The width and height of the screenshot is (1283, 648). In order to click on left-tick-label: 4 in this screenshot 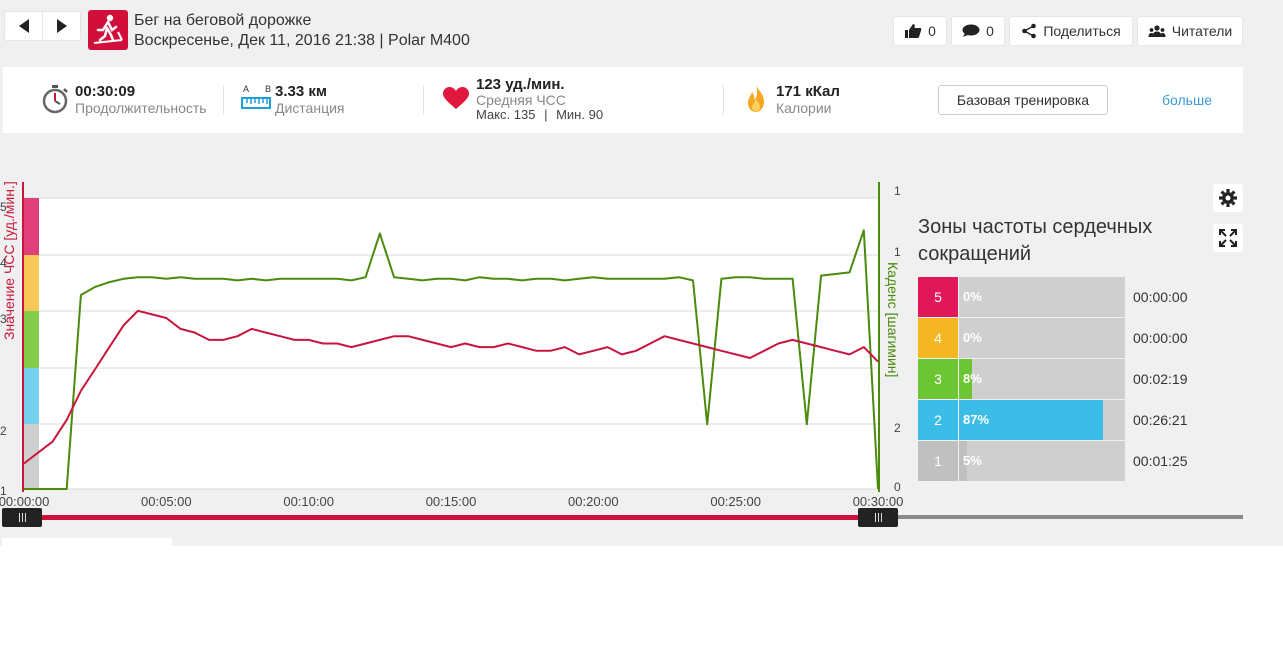, I will do `click(3, 263)`.